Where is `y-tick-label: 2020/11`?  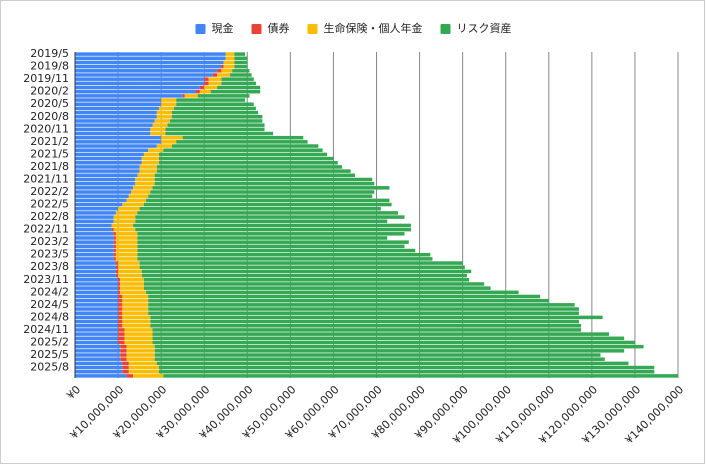
y-tick-label: 2020/11 is located at coordinates (46, 128).